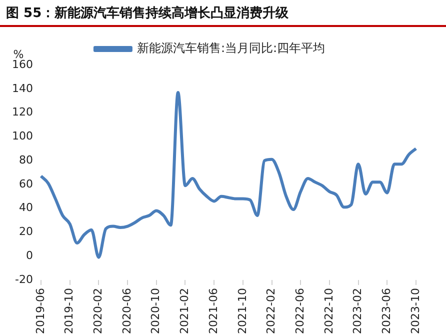 This screenshot has width=446, height=335. I want to click on x-tick-label: 2023-10, so click(415, 311).